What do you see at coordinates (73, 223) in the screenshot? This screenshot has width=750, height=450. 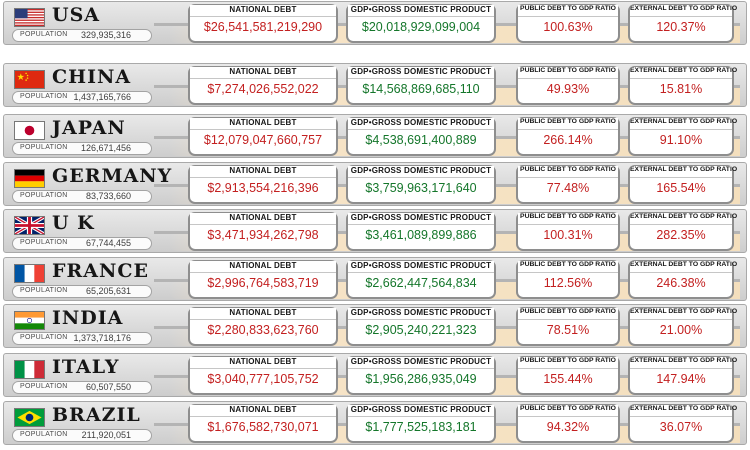 I see `country-name: U K` at bounding box center [73, 223].